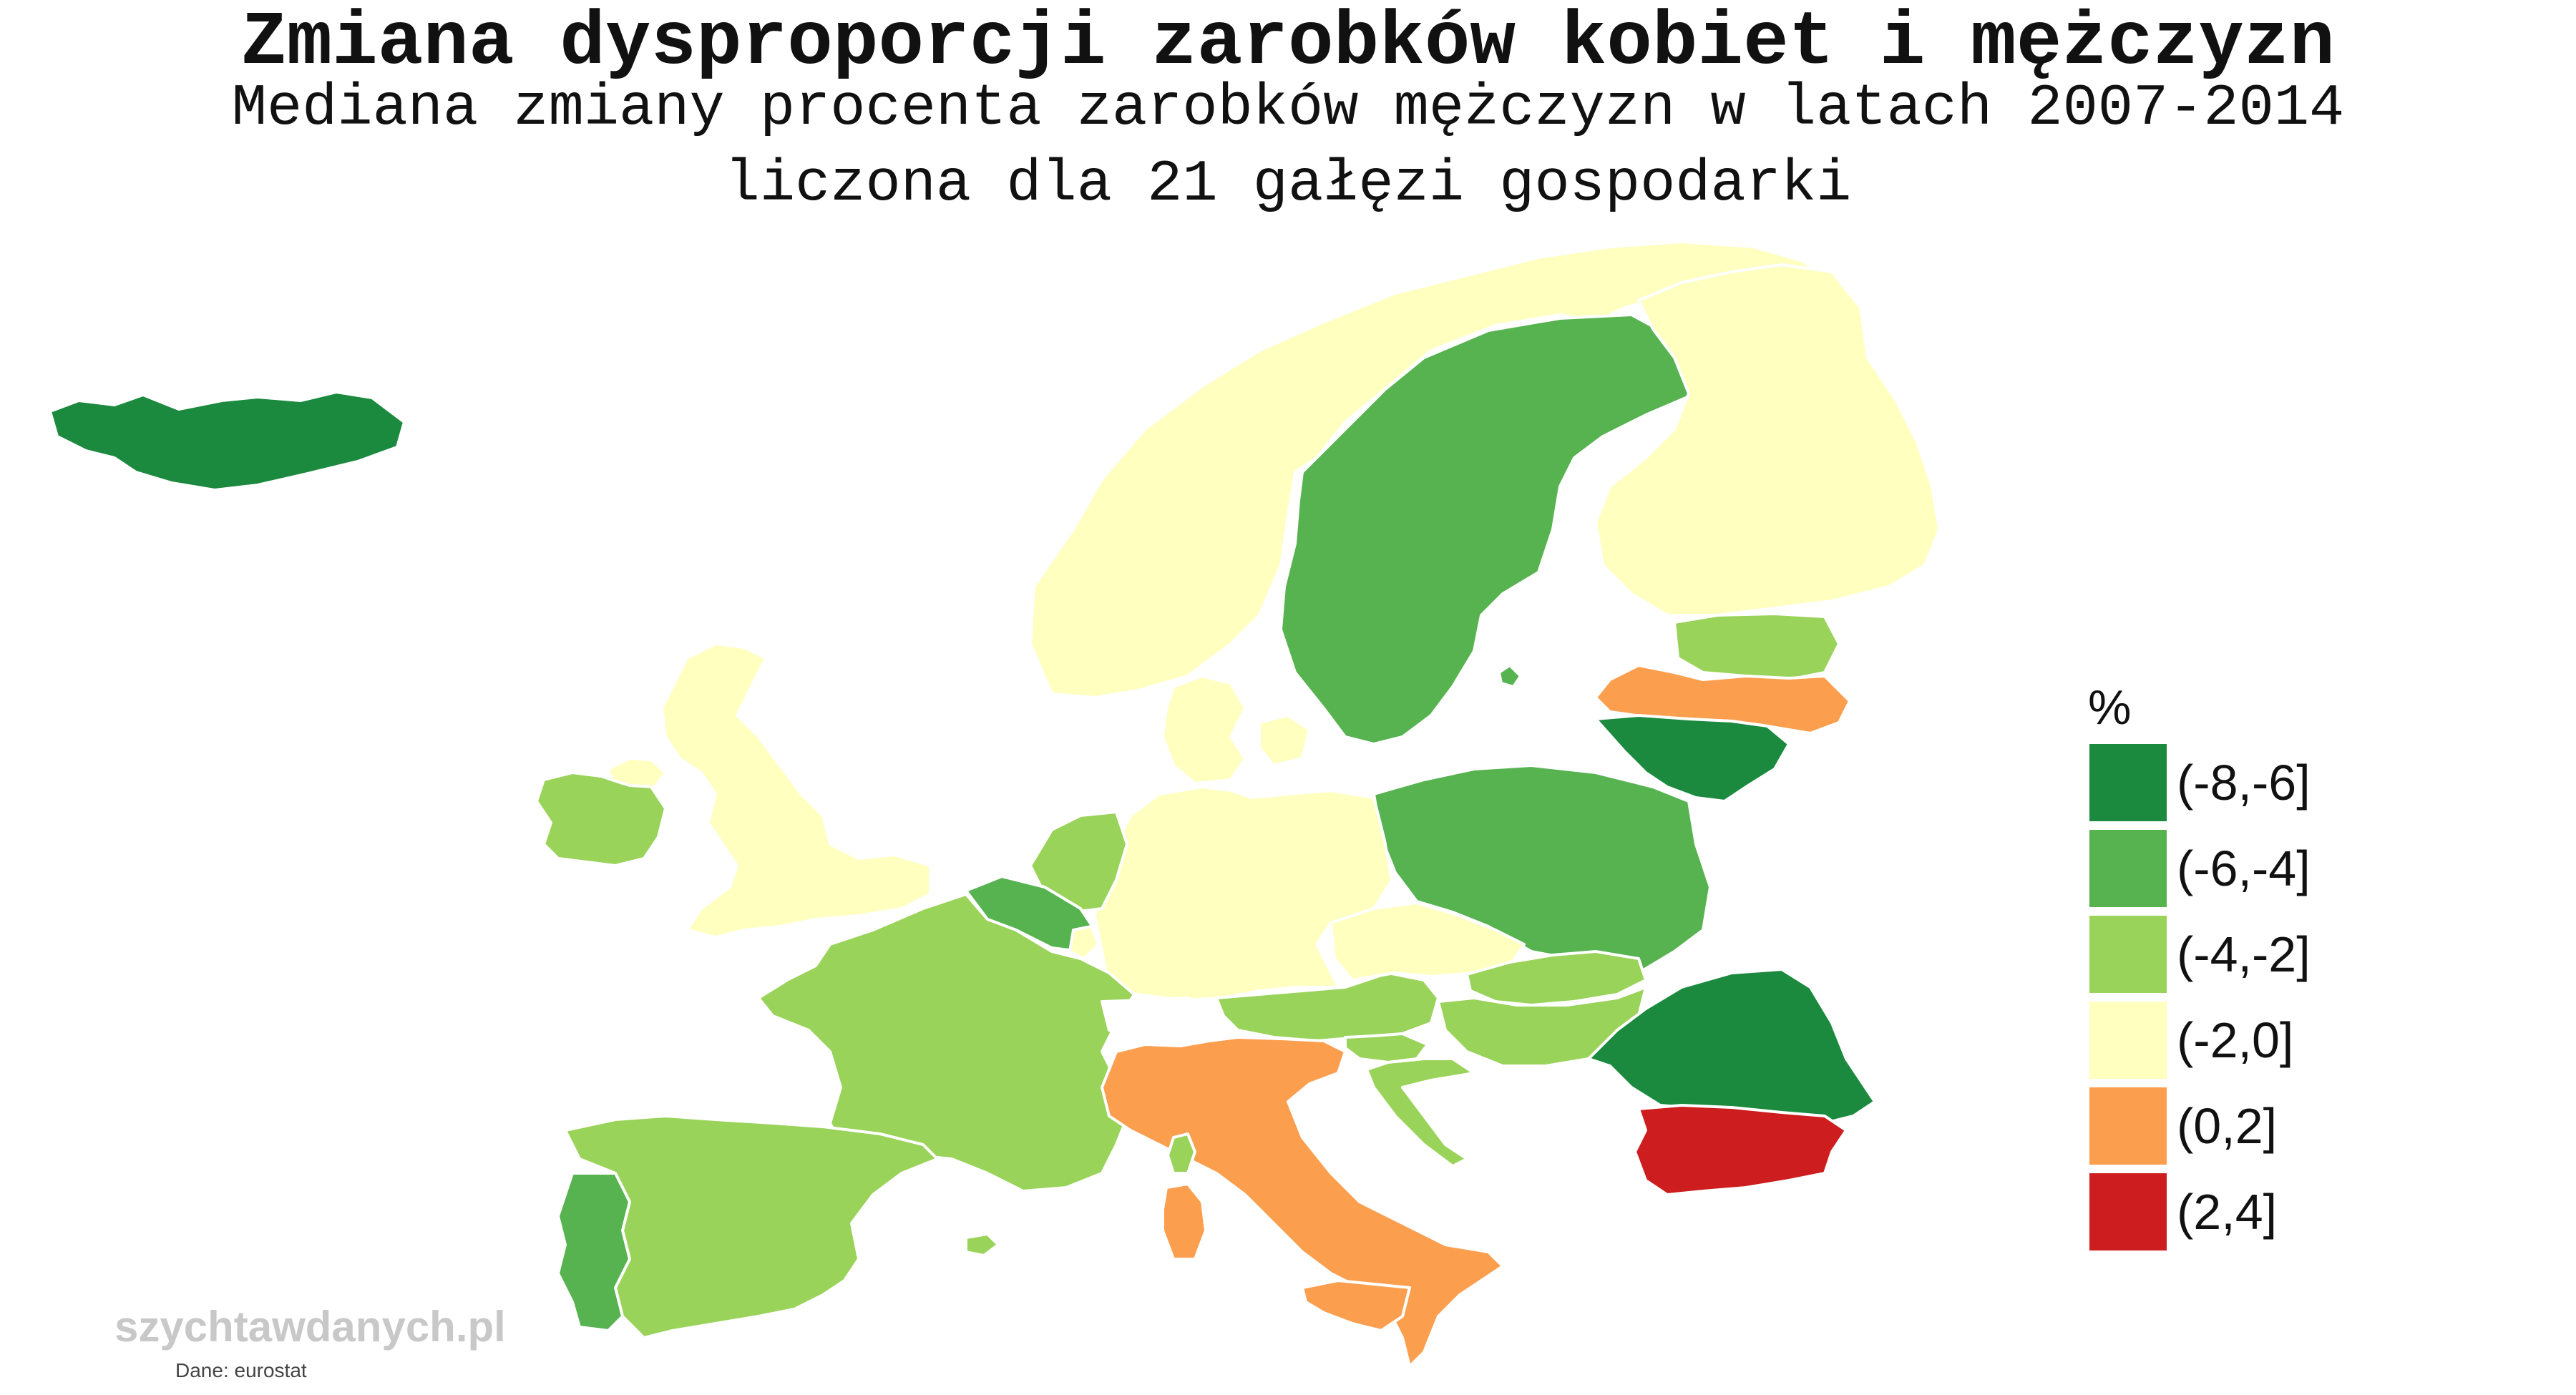  I want to click on legend-label-5: (0,2], so click(2227, 1126).